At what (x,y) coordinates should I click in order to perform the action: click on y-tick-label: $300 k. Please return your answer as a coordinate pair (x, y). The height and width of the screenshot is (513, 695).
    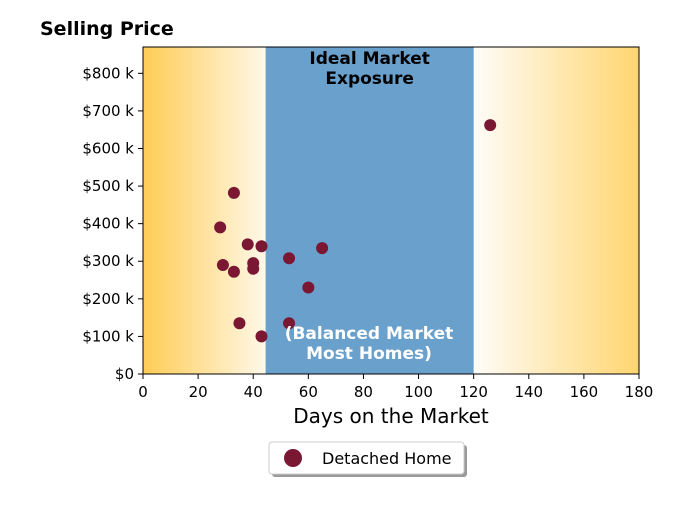
    Looking at the image, I should click on (108, 261).